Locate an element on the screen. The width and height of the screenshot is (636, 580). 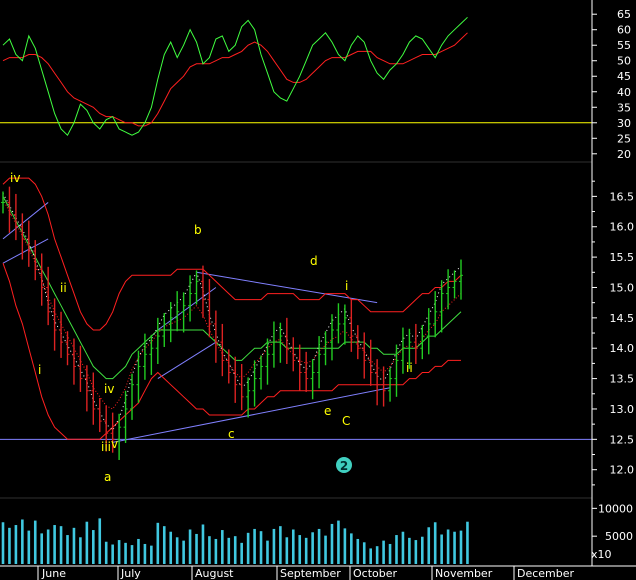
month-label-october: October is located at coordinates (375, 573).